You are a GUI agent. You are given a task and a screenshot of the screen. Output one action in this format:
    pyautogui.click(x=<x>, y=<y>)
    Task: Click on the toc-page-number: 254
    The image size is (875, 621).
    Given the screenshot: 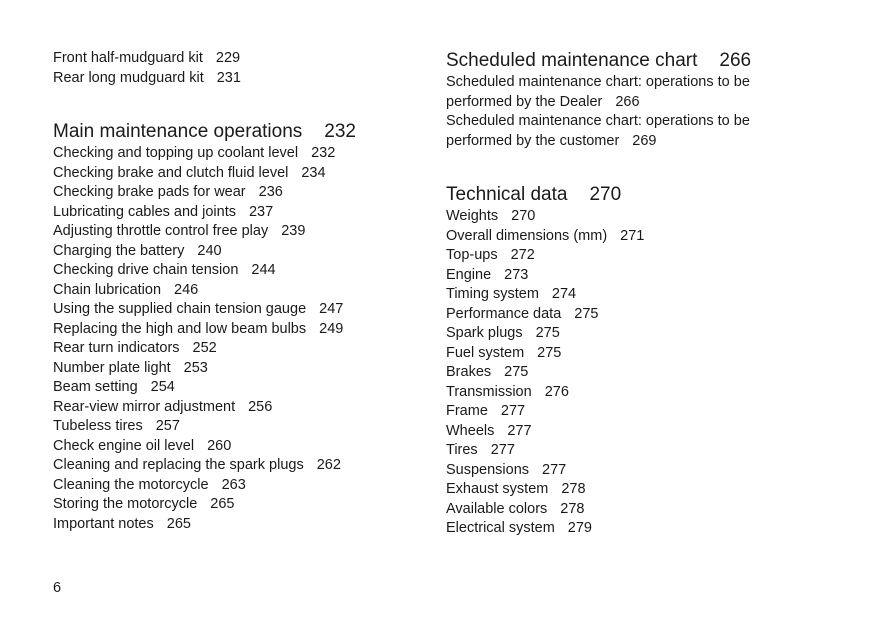 What is the action you would take?
    pyautogui.click(x=162, y=387)
    